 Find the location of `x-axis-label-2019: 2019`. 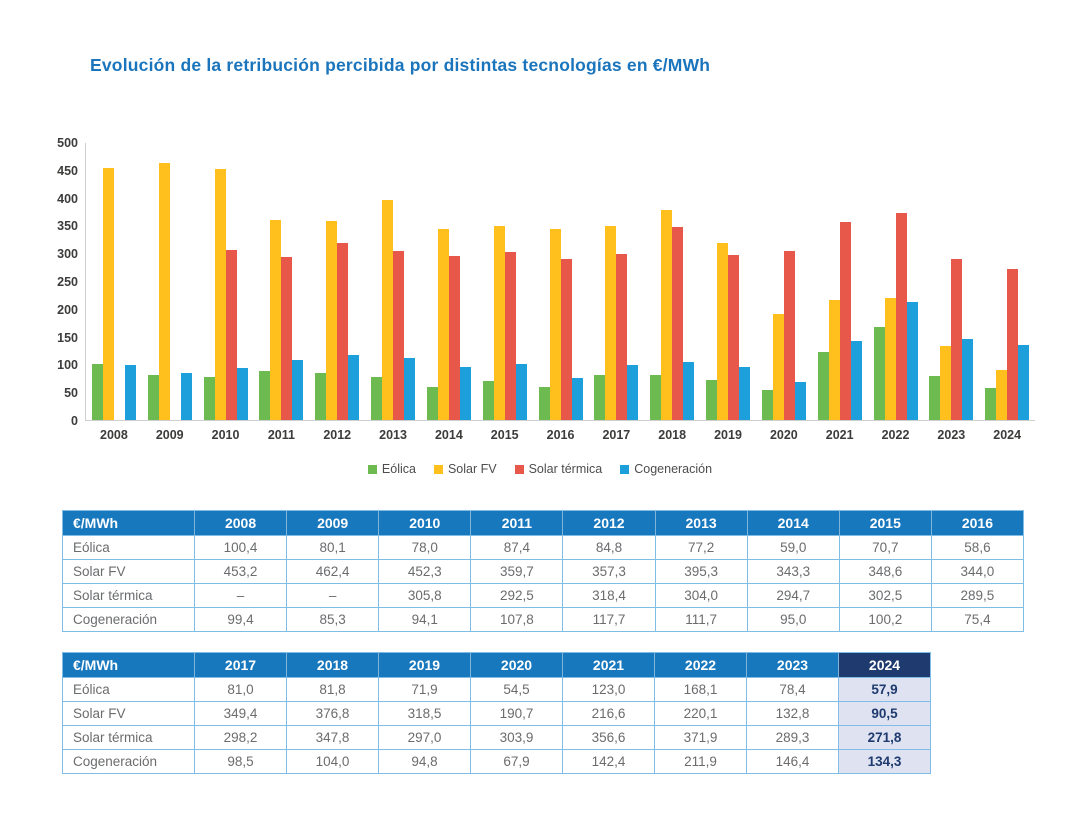

x-axis-label-2019: 2019 is located at coordinates (728, 435).